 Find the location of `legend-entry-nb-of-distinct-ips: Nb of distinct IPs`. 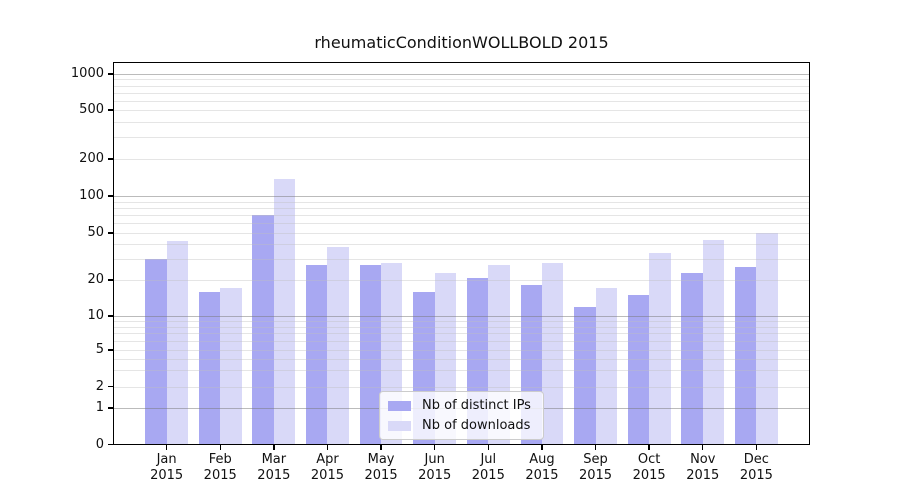

legend-entry-nb-of-distinct-ips: Nb of distinct IPs is located at coordinates (459, 405).